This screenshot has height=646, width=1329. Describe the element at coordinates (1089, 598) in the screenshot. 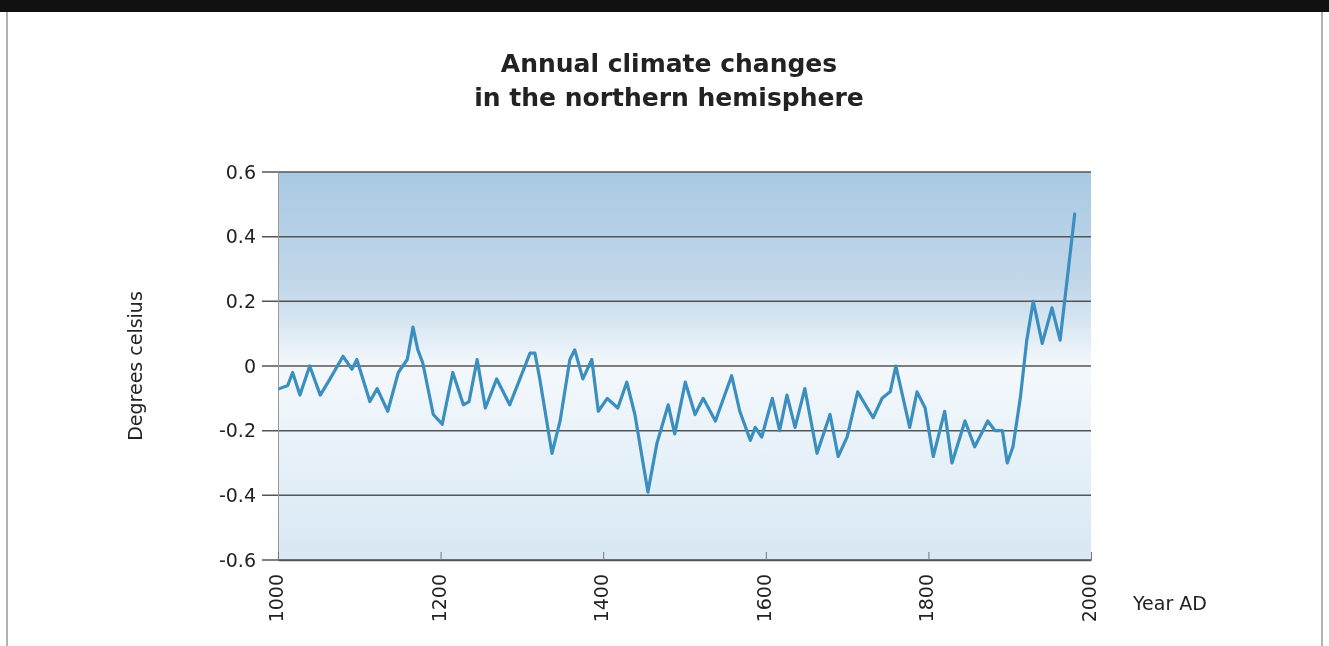

I see `x-tick-label: 2000` at that location.